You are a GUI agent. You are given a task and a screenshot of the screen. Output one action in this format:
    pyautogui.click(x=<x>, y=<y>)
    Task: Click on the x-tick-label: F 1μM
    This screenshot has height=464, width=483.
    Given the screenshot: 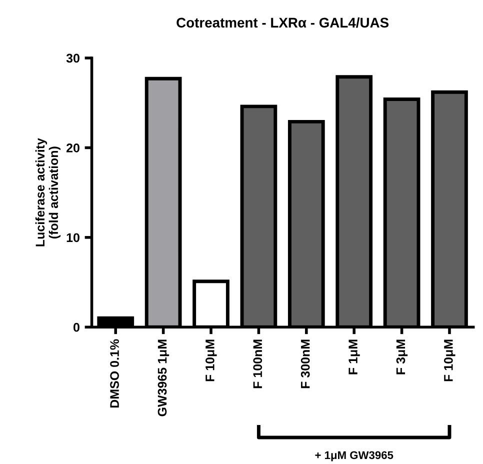 What is the action you would take?
    pyautogui.click(x=354, y=357)
    